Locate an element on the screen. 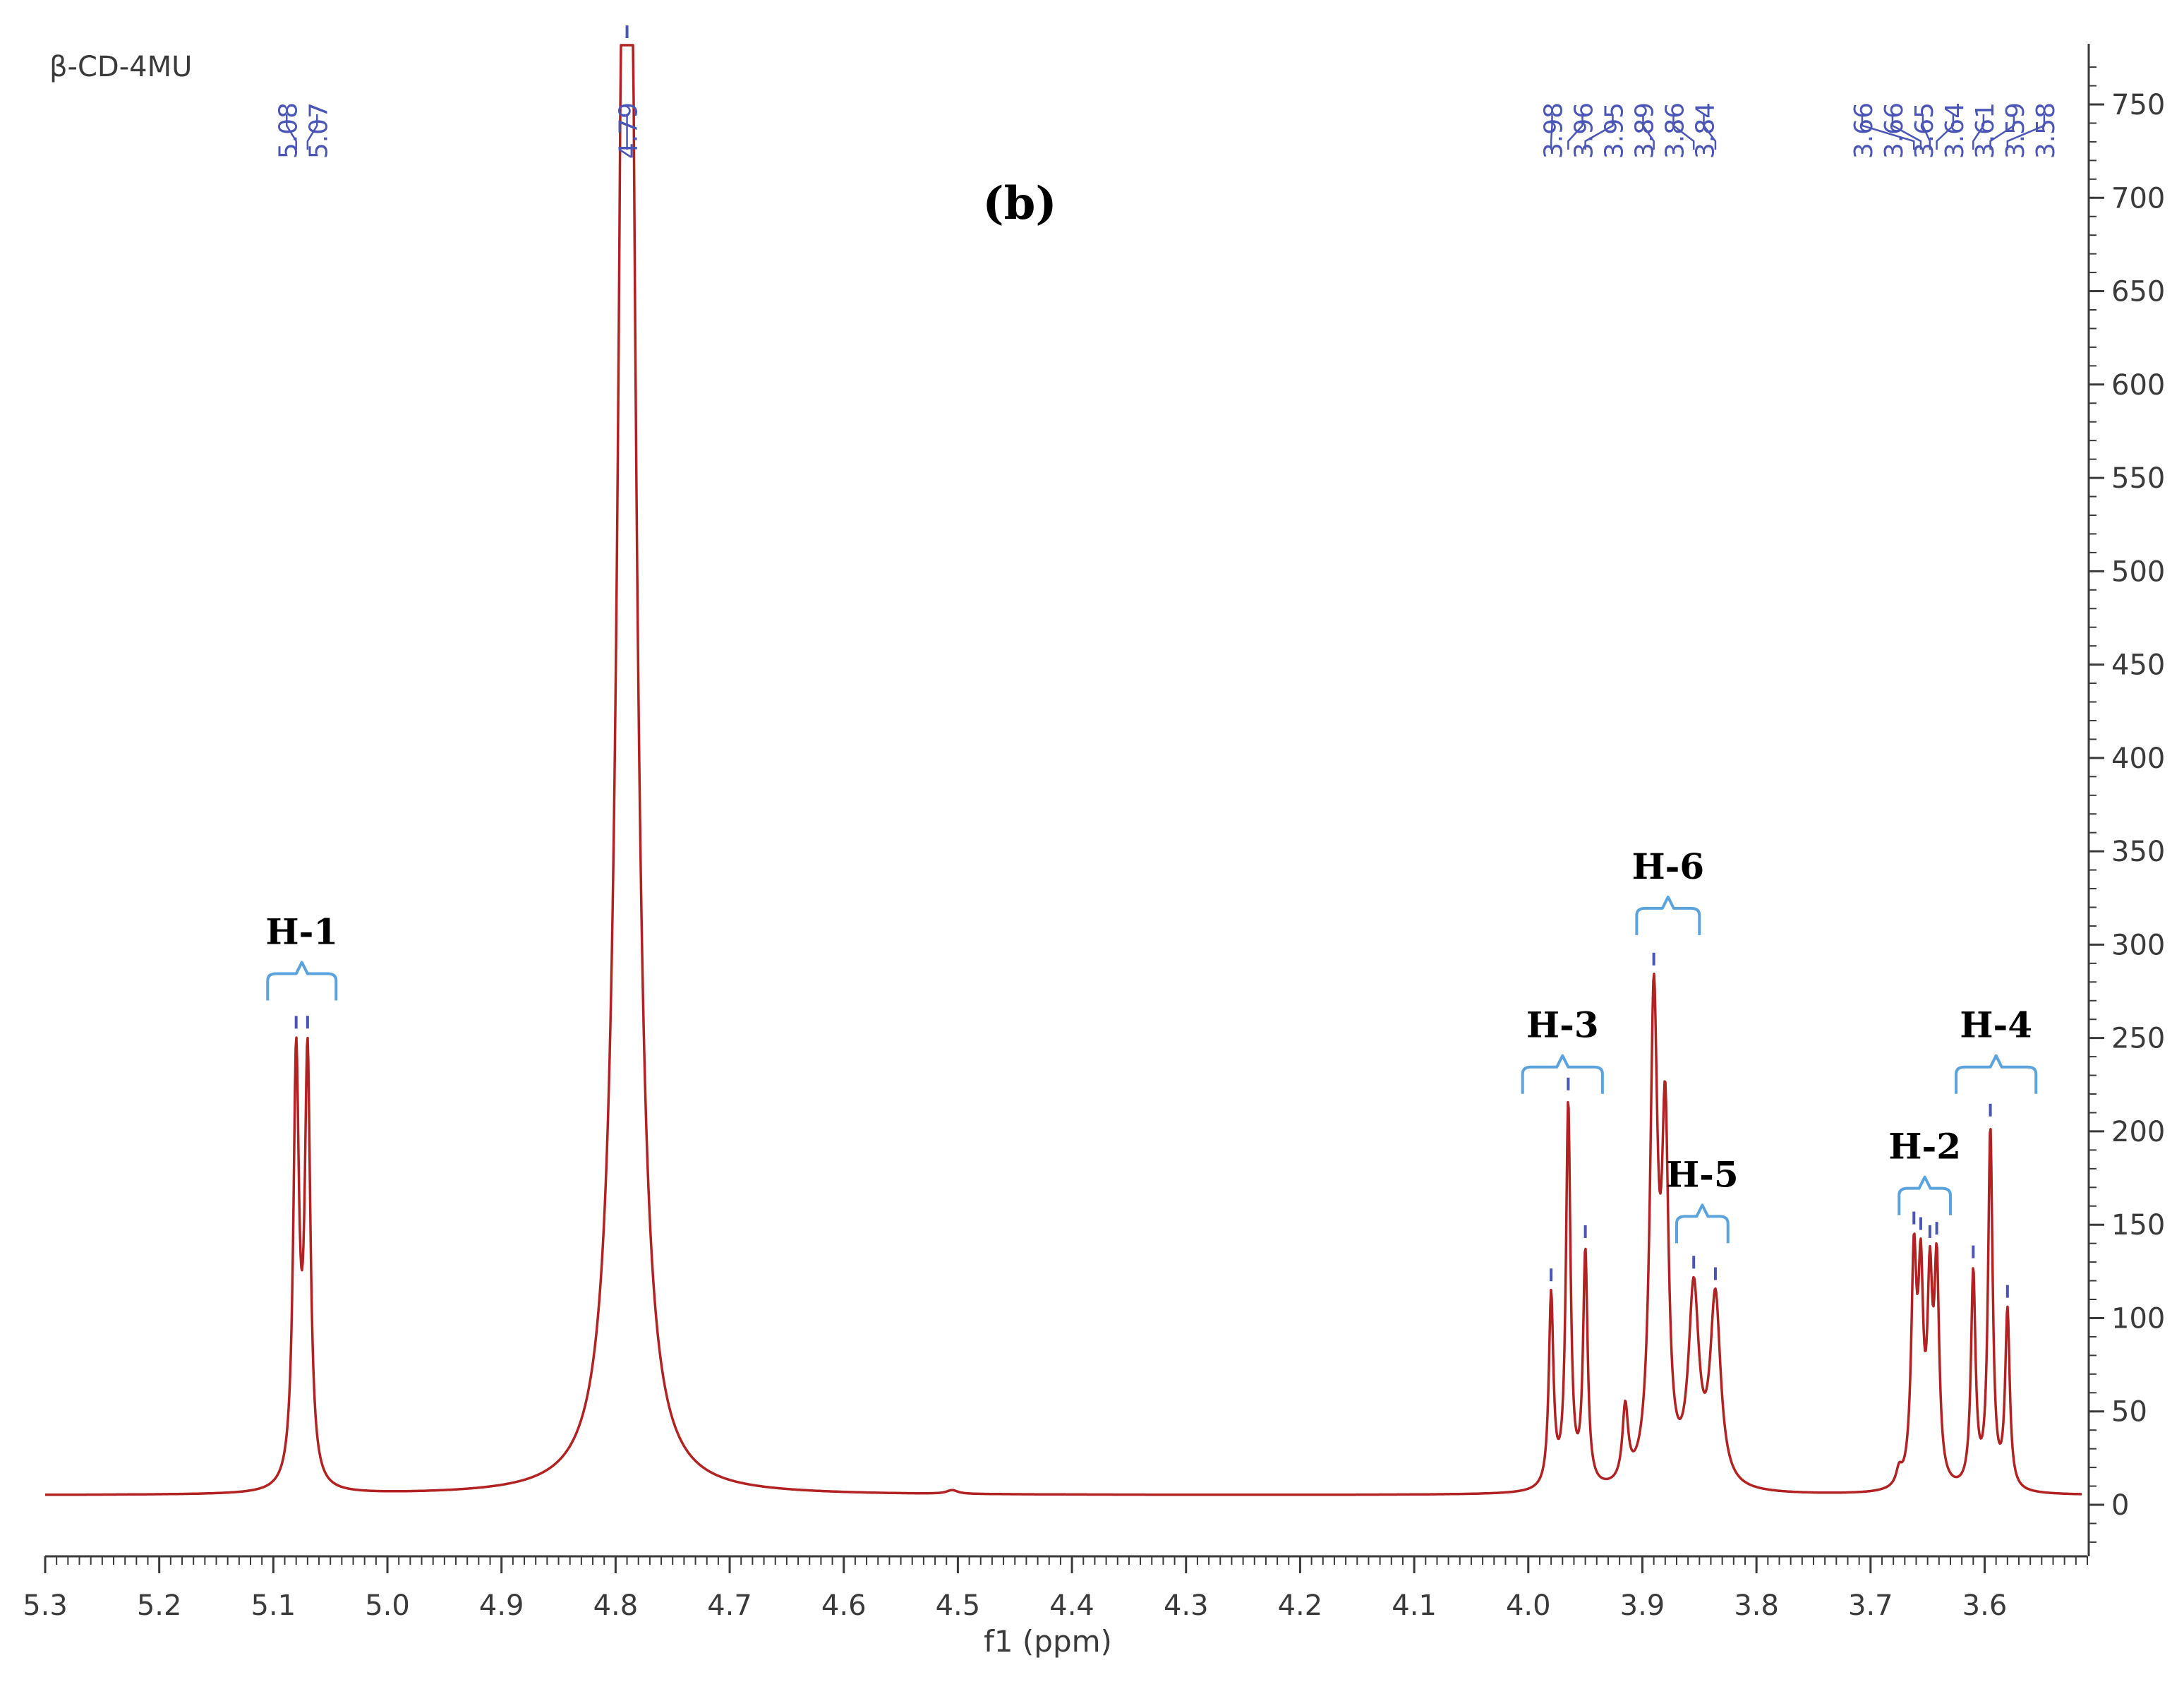 The width and height of the screenshot is (2184, 1689). y-tick-label: 250 is located at coordinates (2138, 1039).